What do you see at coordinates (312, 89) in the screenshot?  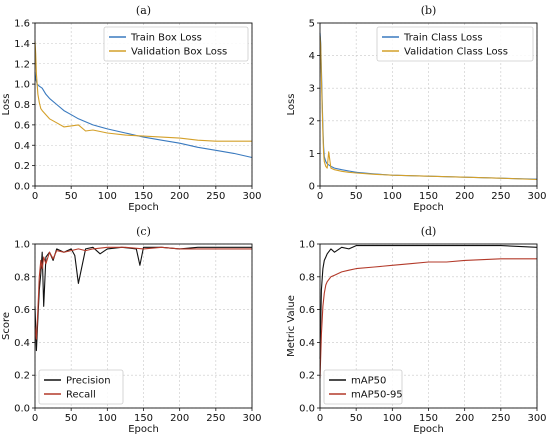 I see `y-tick-label: 3` at bounding box center [312, 89].